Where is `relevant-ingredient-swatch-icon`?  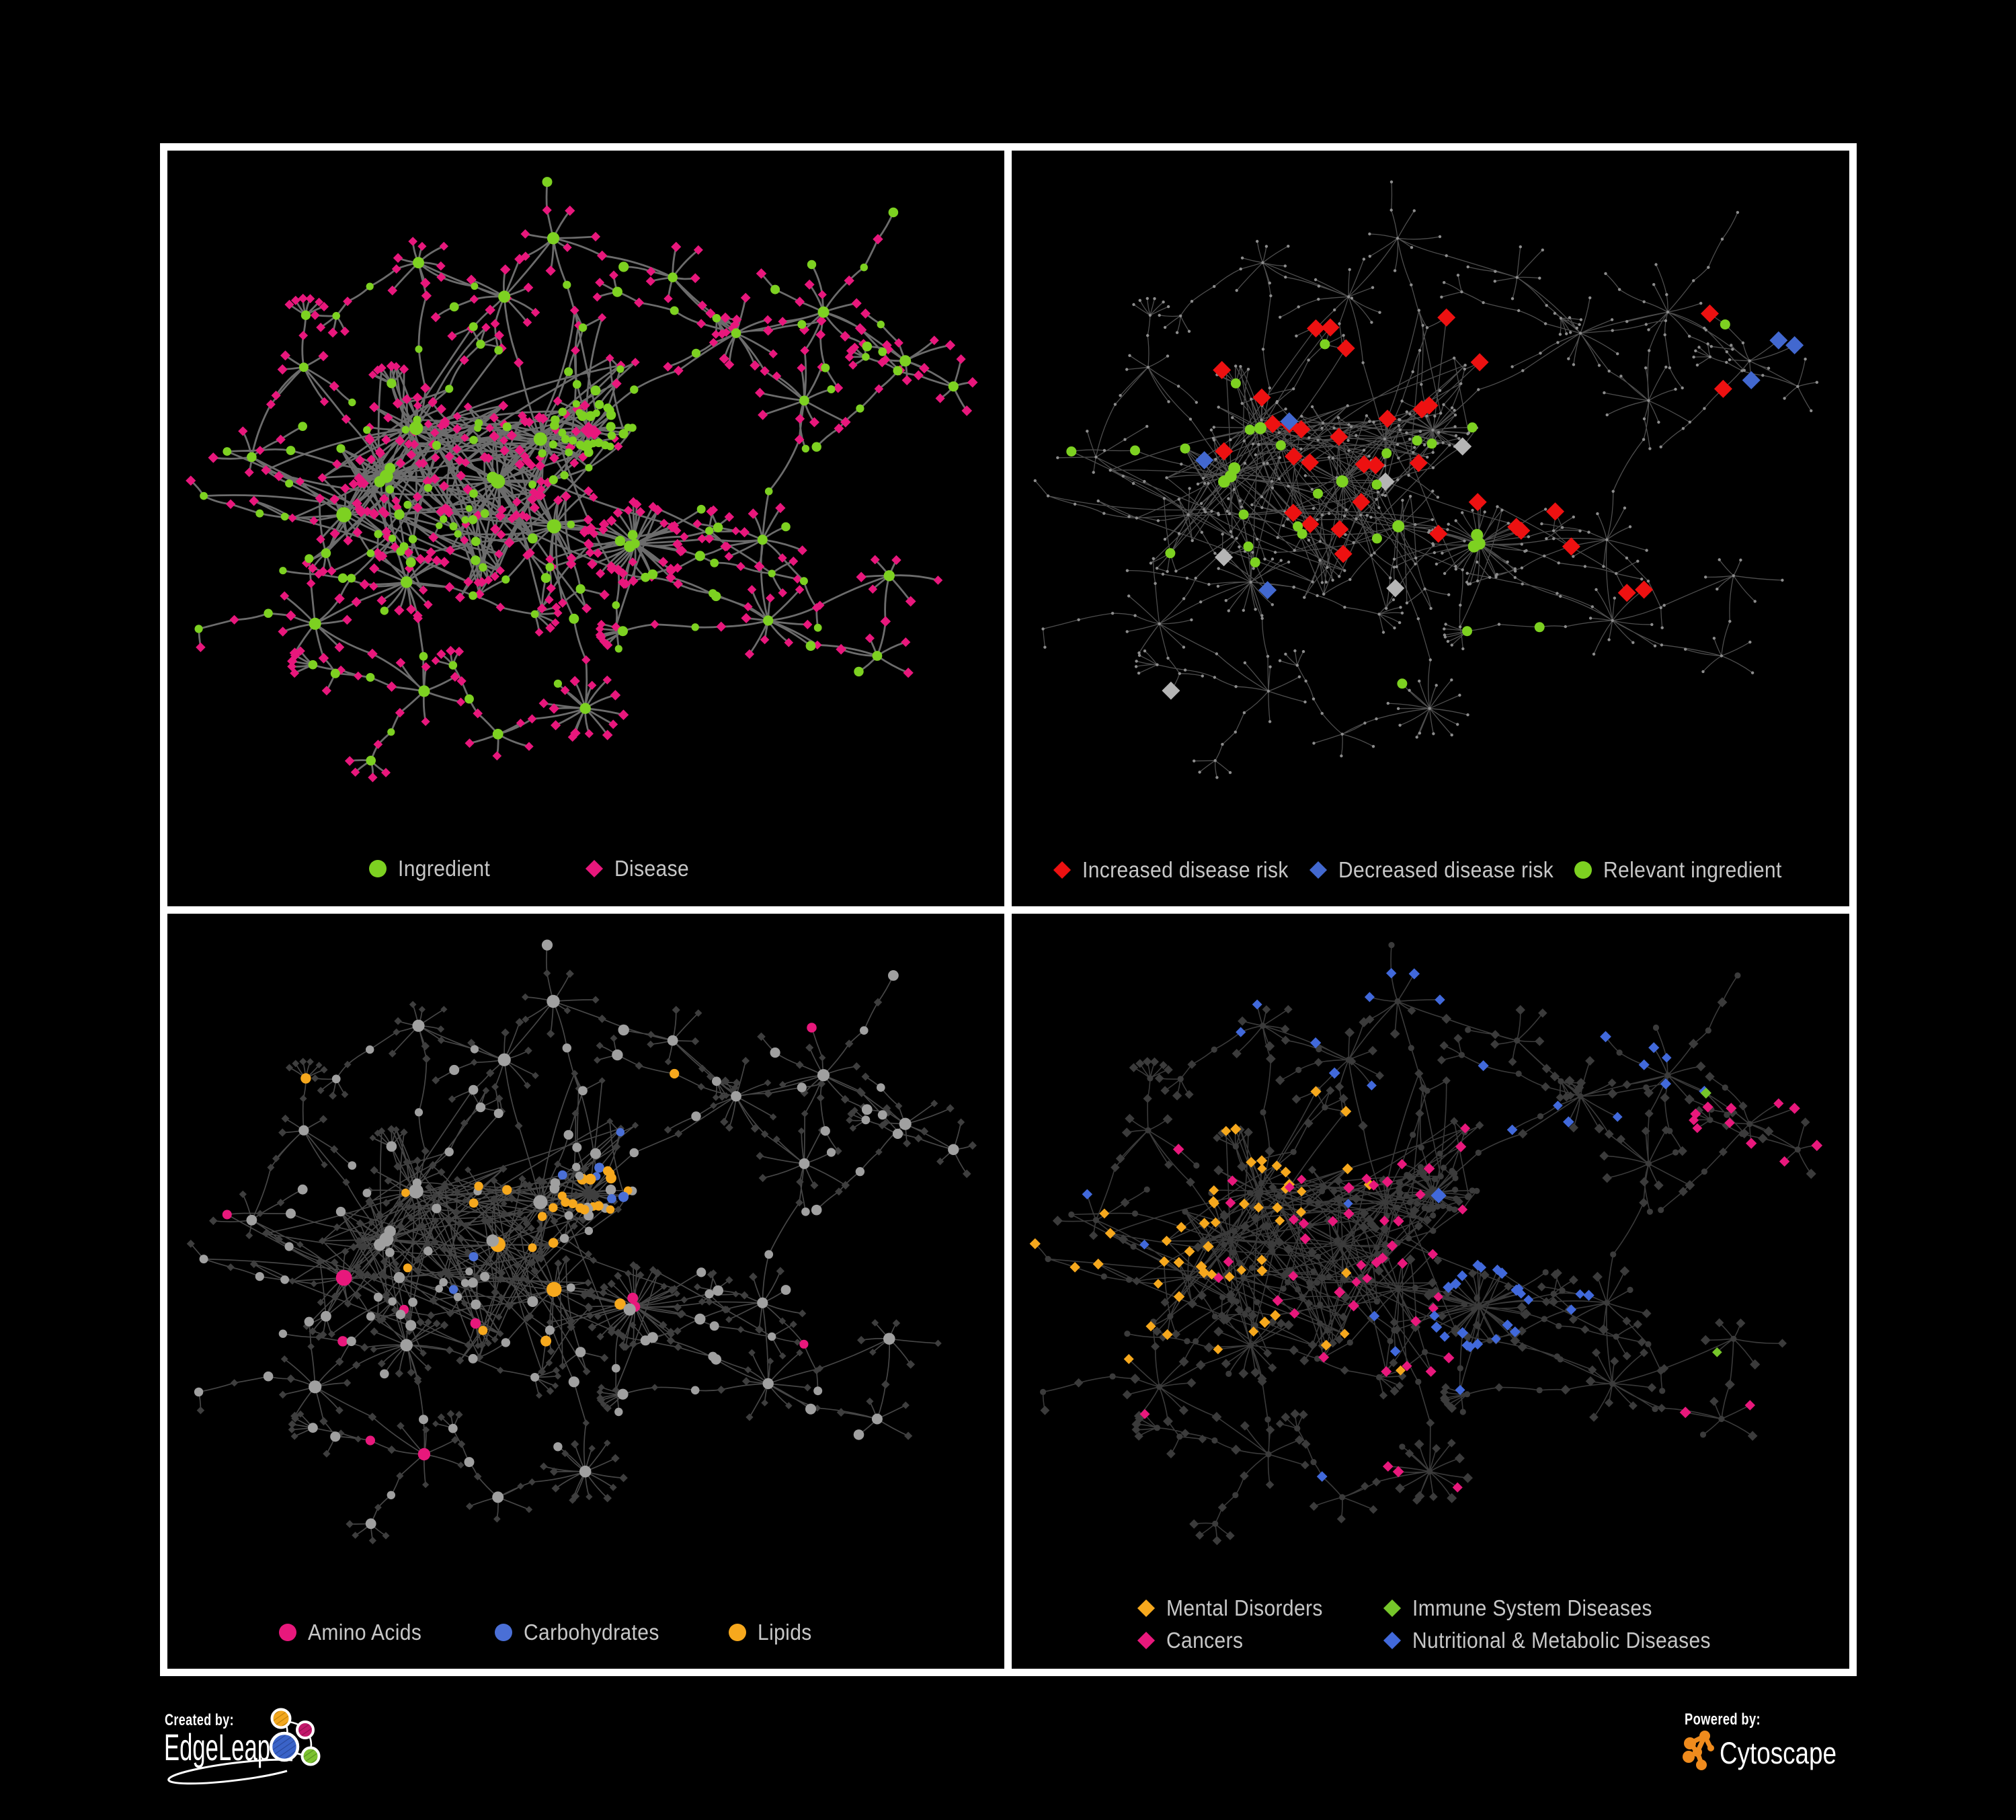 relevant-ingredient-swatch-icon is located at coordinates (1583, 870).